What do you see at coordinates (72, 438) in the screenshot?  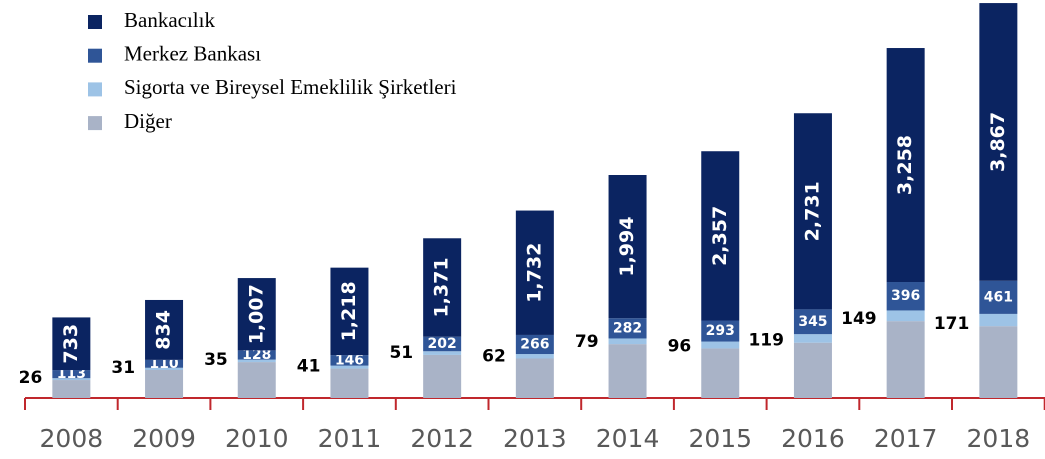 I see `x-tick-label: 2008` at bounding box center [72, 438].